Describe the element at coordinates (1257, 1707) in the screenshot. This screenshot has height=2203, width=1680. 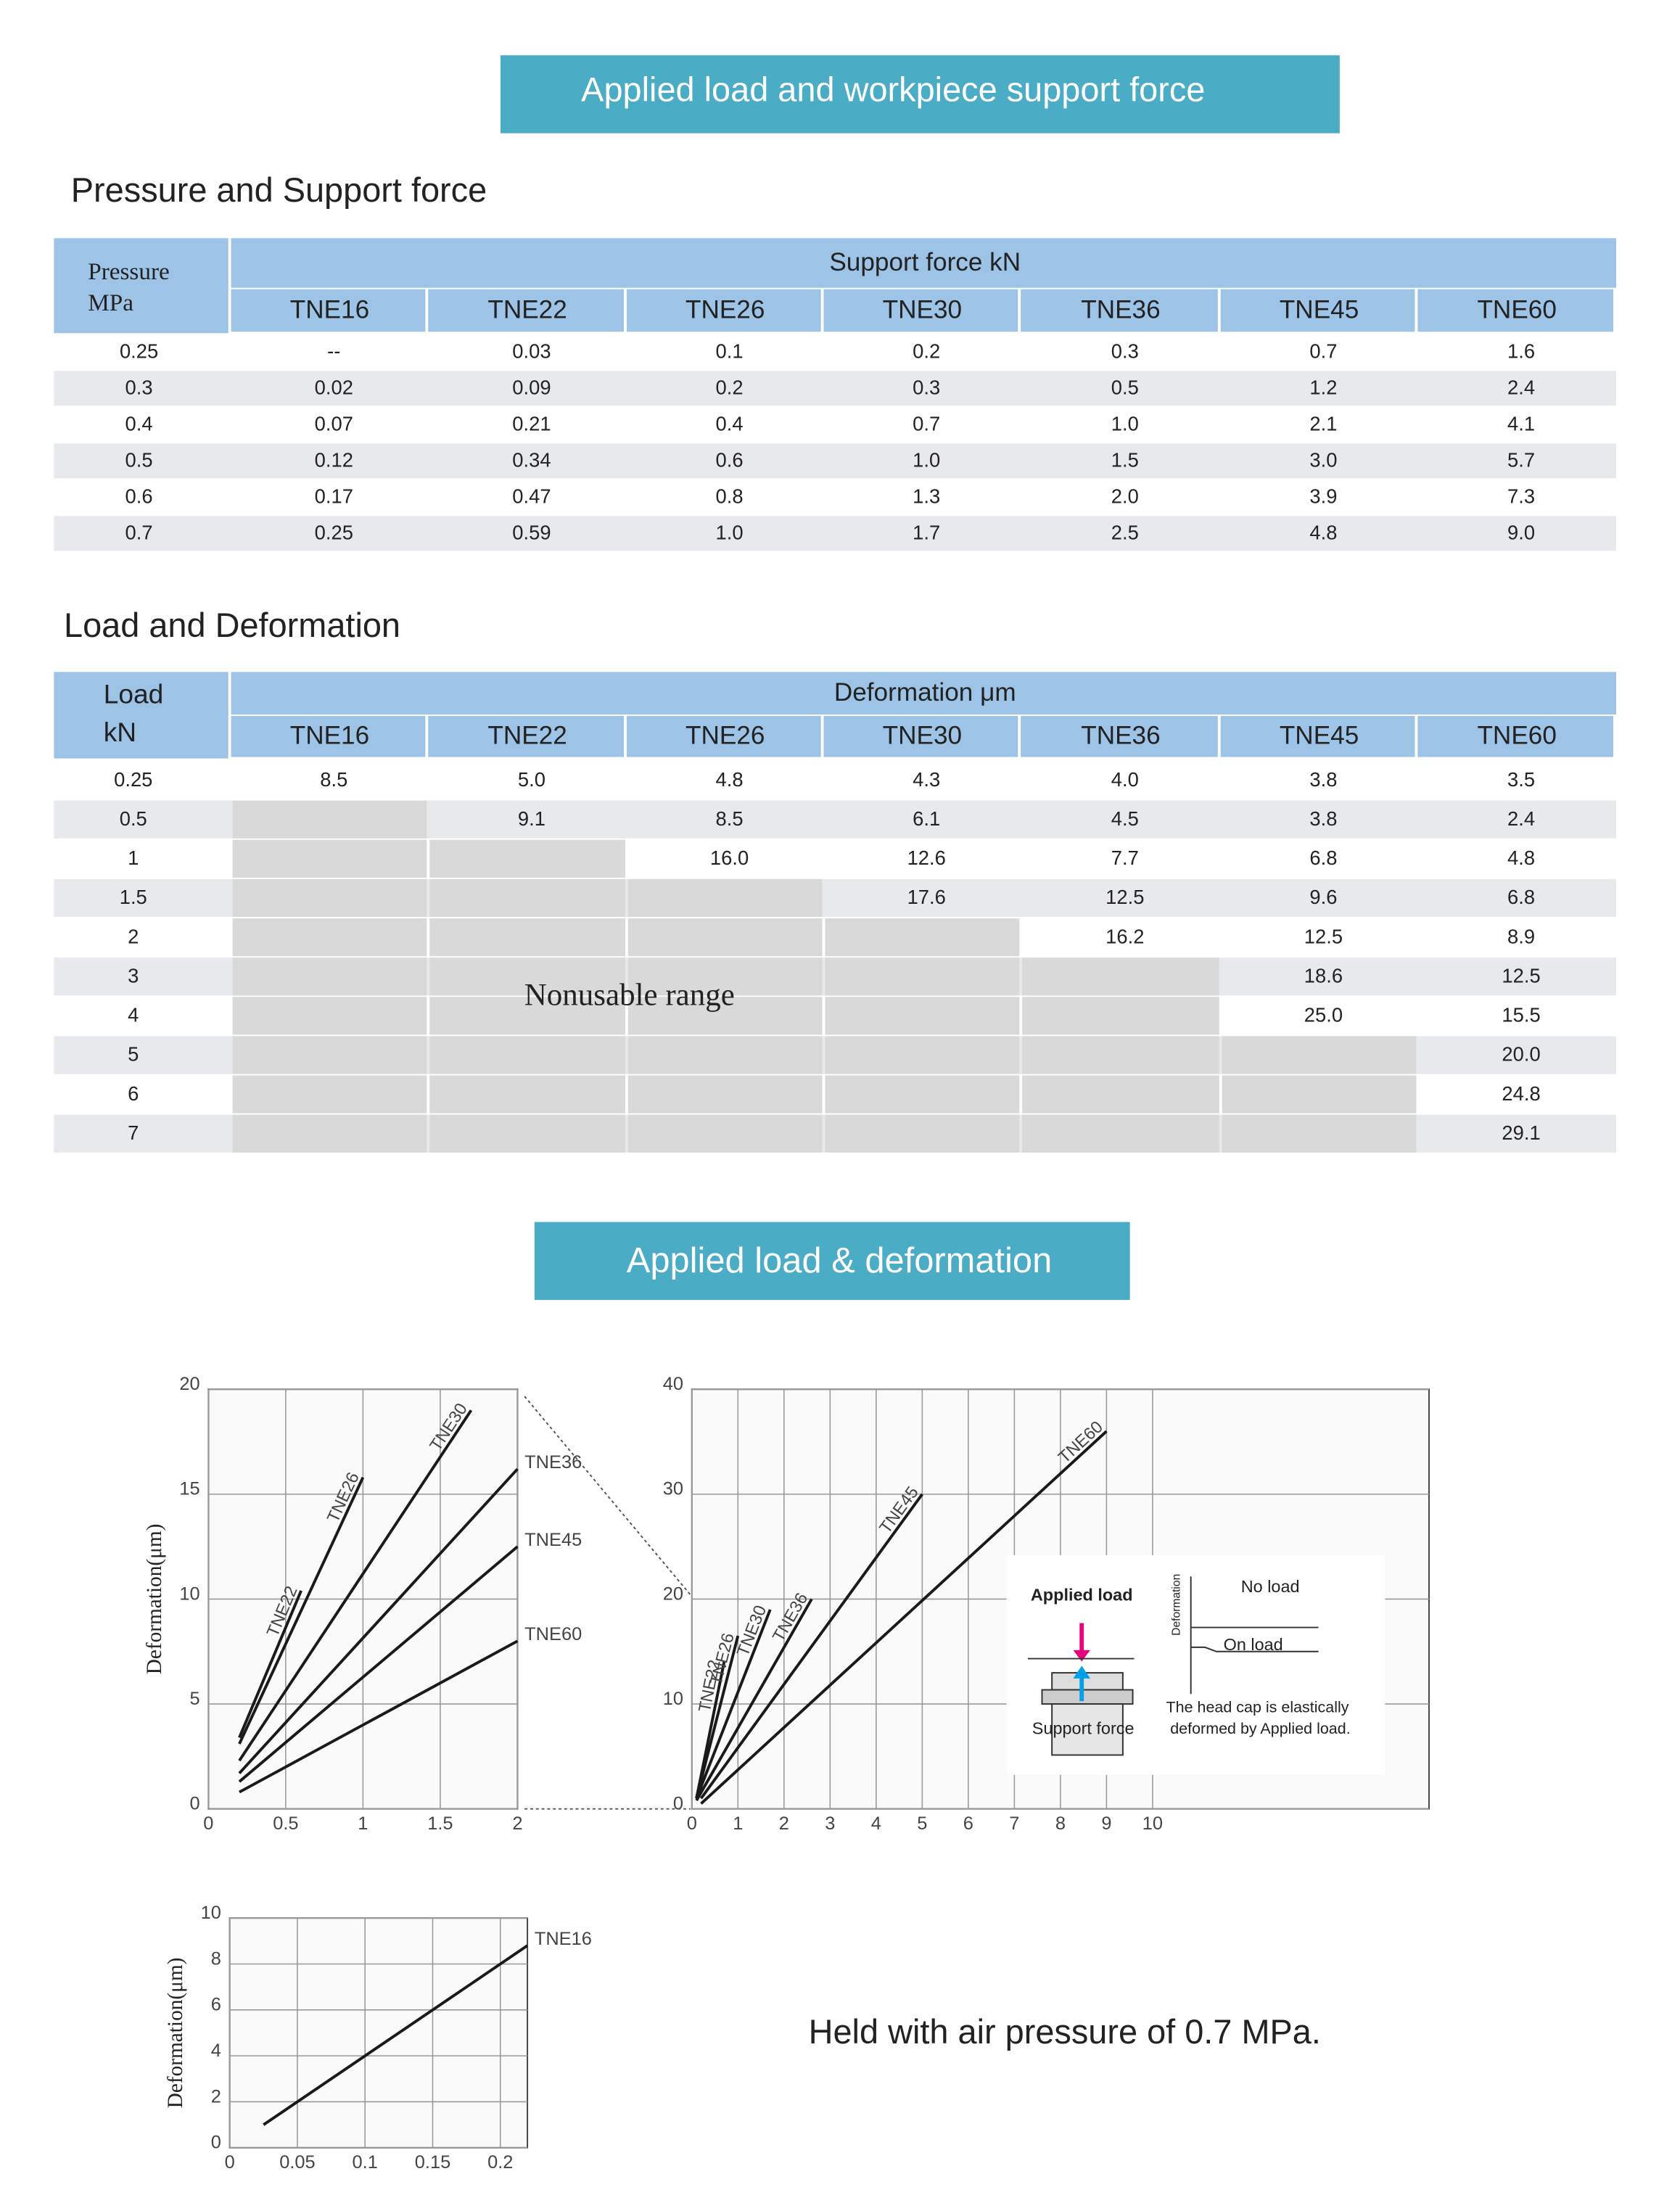
I see `inset-note: The head cap is elastically` at that location.